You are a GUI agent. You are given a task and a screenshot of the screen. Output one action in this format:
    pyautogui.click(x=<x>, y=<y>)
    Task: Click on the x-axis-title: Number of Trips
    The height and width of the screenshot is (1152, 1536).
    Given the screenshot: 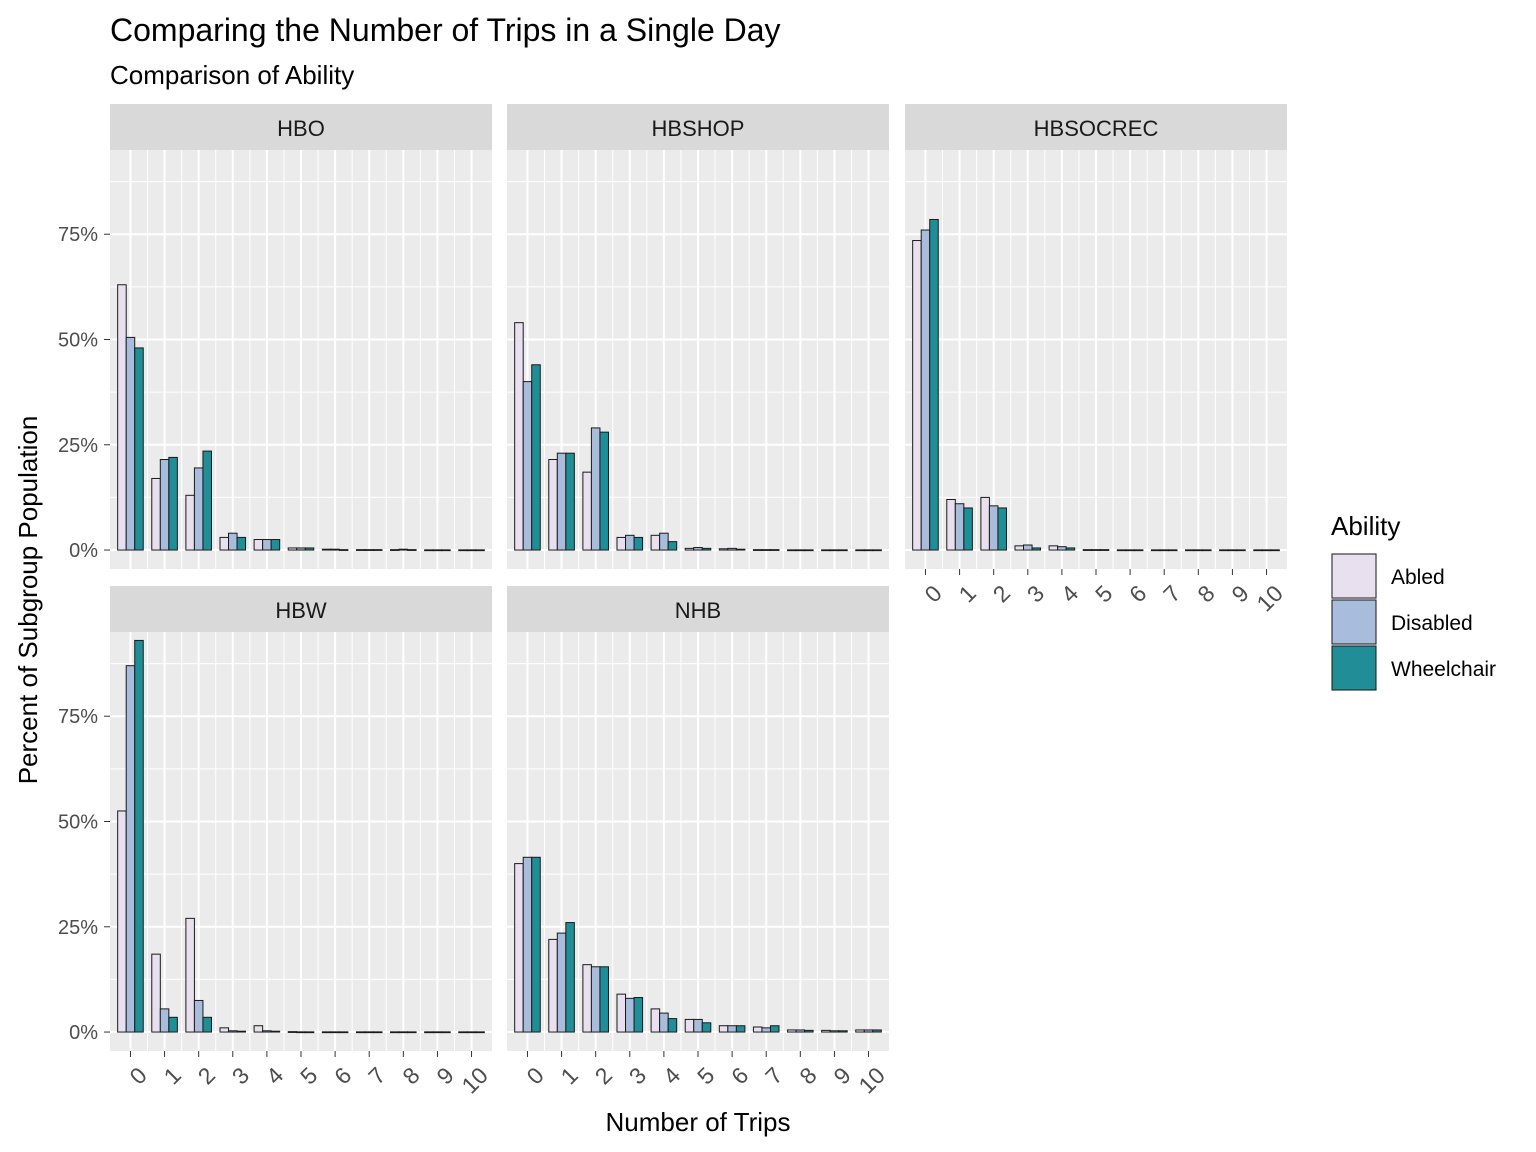 What is the action you would take?
    pyautogui.click(x=698, y=1122)
    